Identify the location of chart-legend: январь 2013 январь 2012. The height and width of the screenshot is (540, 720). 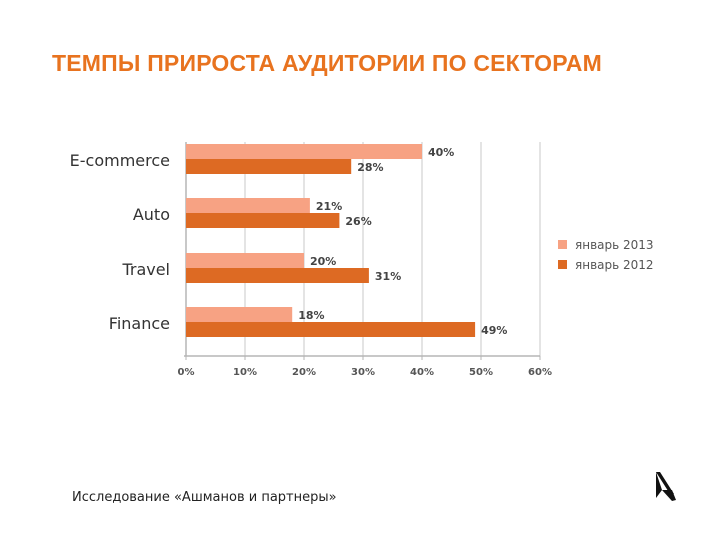
(606, 255).